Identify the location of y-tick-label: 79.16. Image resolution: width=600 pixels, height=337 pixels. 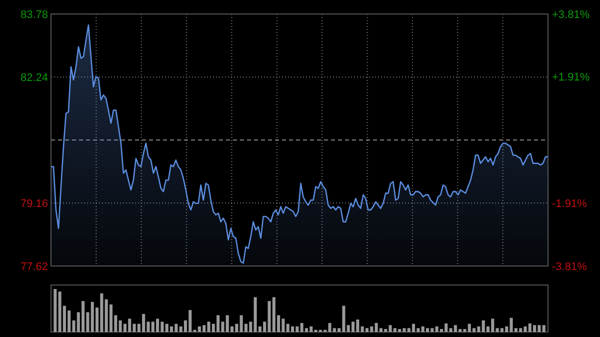
(34, 204).